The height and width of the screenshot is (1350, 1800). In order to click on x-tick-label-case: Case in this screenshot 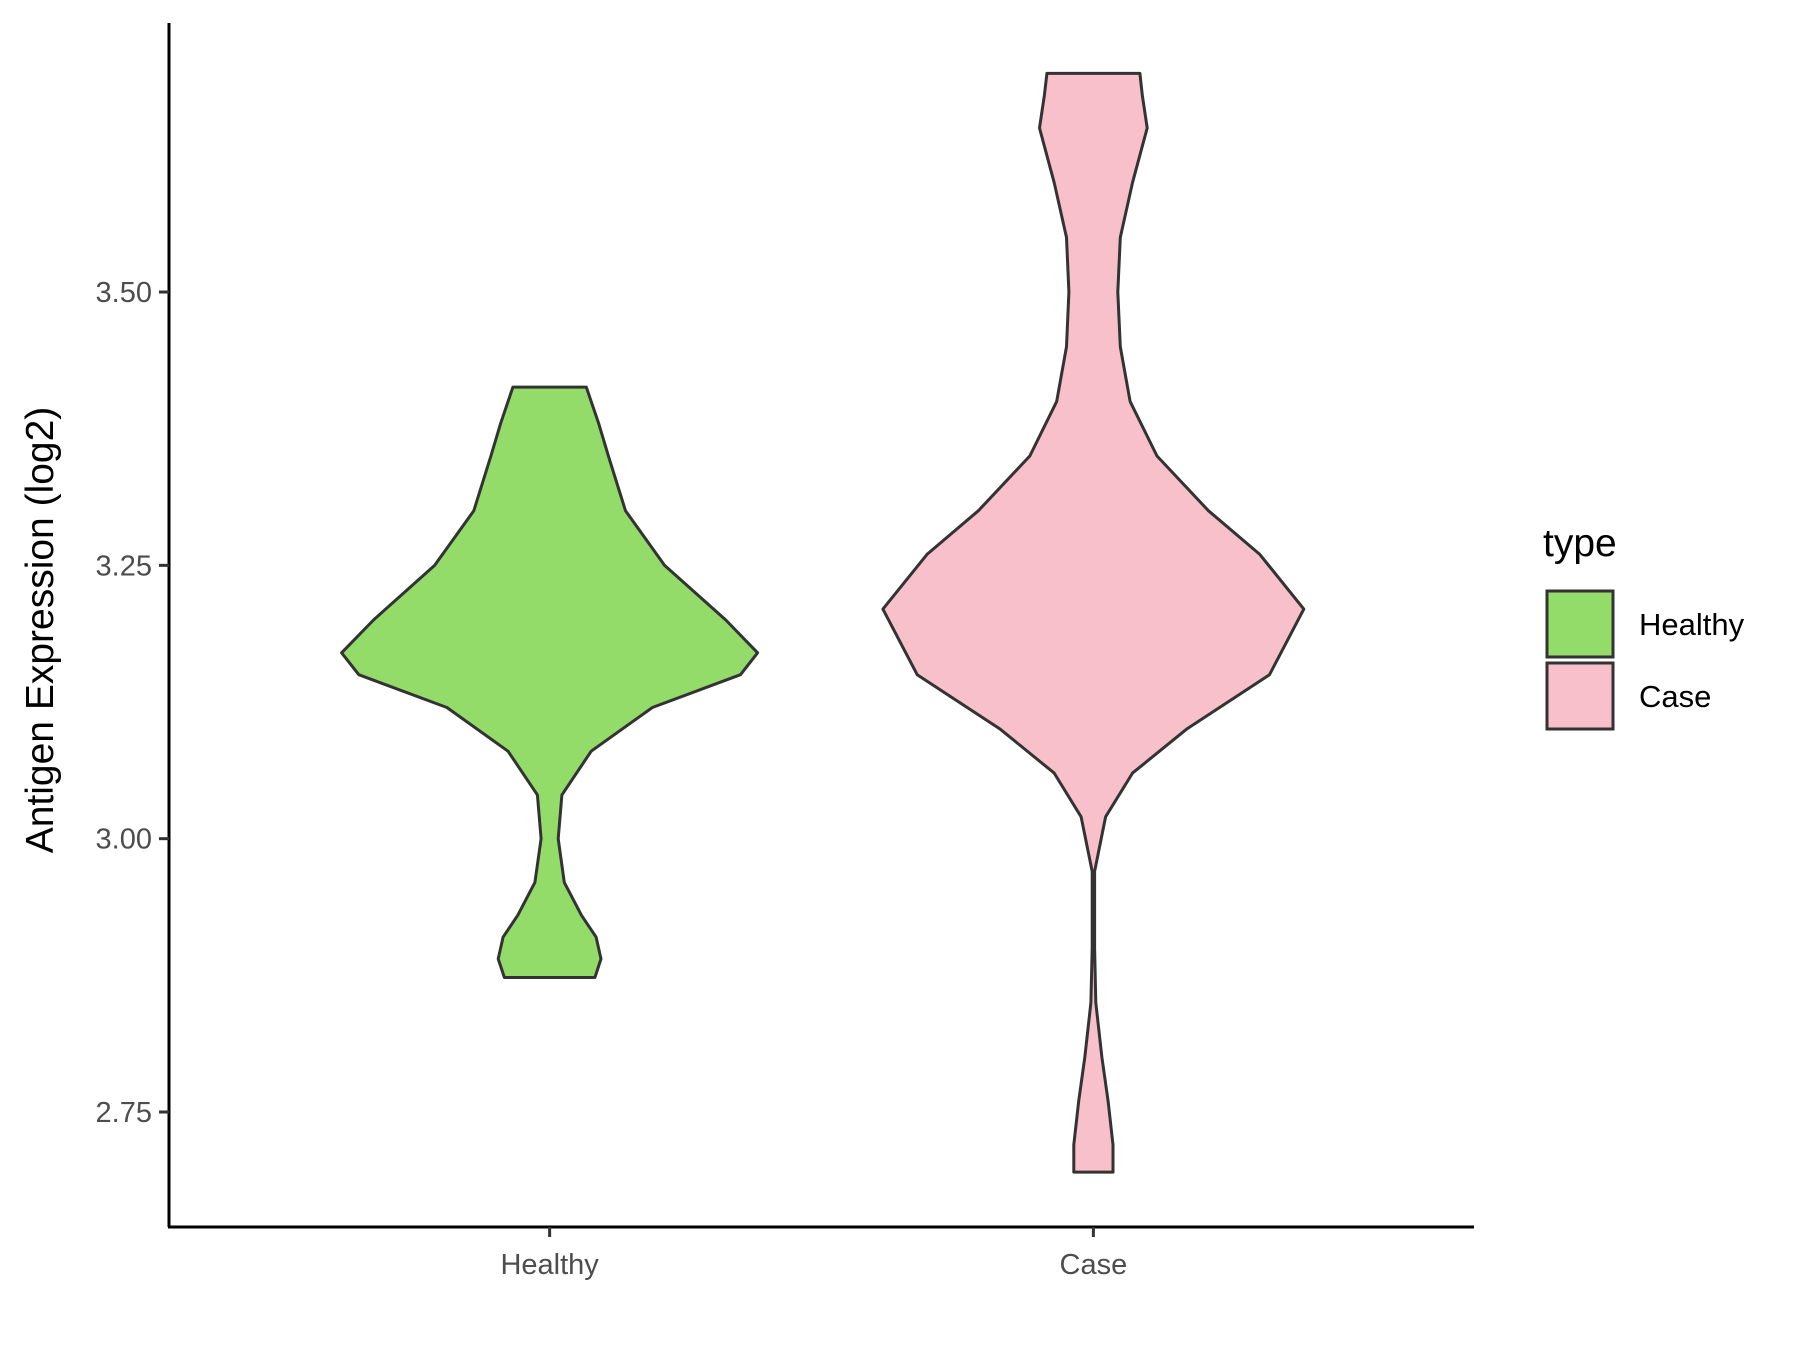, I will do `click(1094, 1265)`.